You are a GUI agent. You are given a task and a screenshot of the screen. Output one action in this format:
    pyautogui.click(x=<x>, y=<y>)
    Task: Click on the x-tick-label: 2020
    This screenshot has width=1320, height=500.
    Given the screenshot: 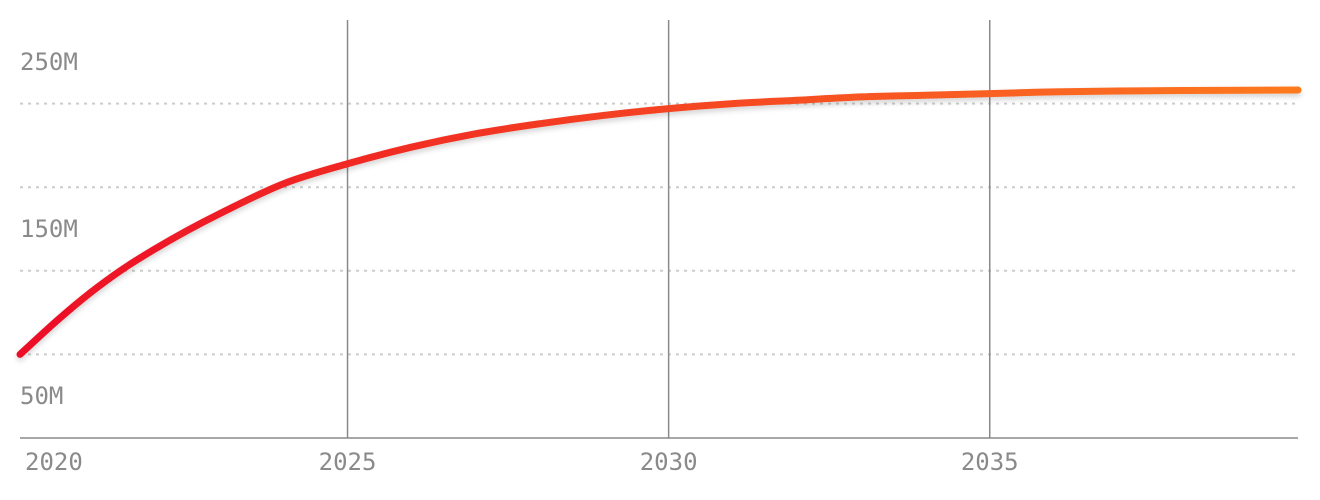 What is the action you would take?
    pyautogui.click(x=54, y=462)
    